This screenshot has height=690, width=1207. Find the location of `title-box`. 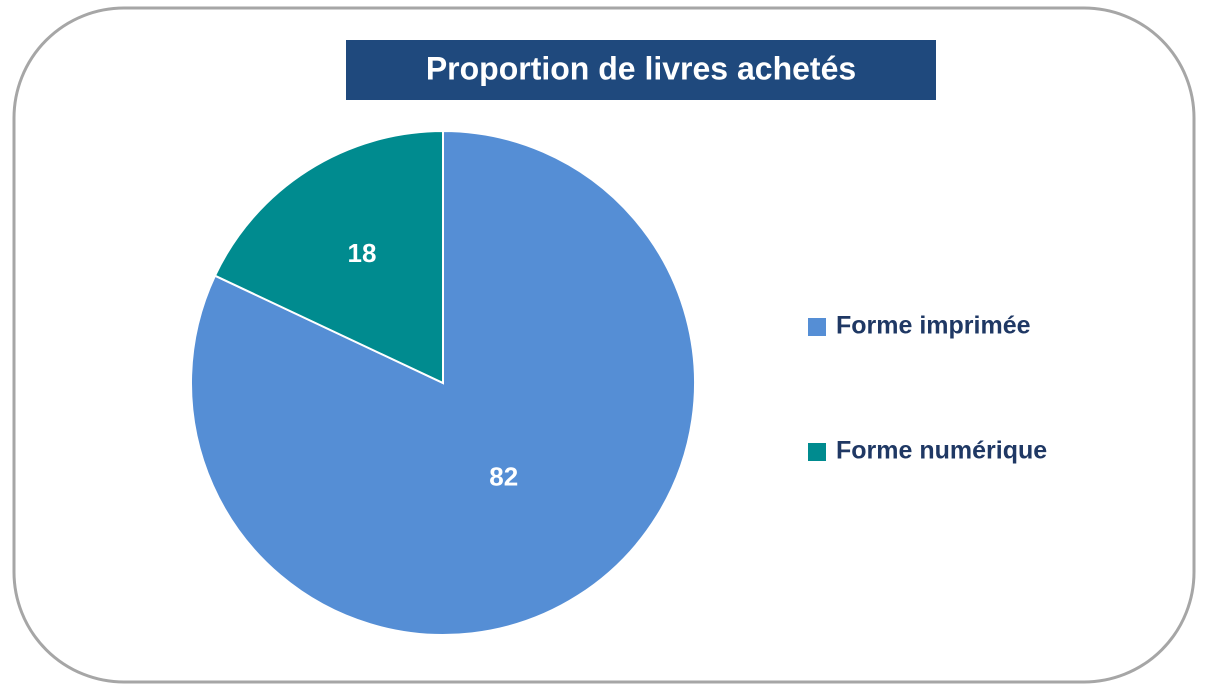

title-box is located at coordinates (641, 70).